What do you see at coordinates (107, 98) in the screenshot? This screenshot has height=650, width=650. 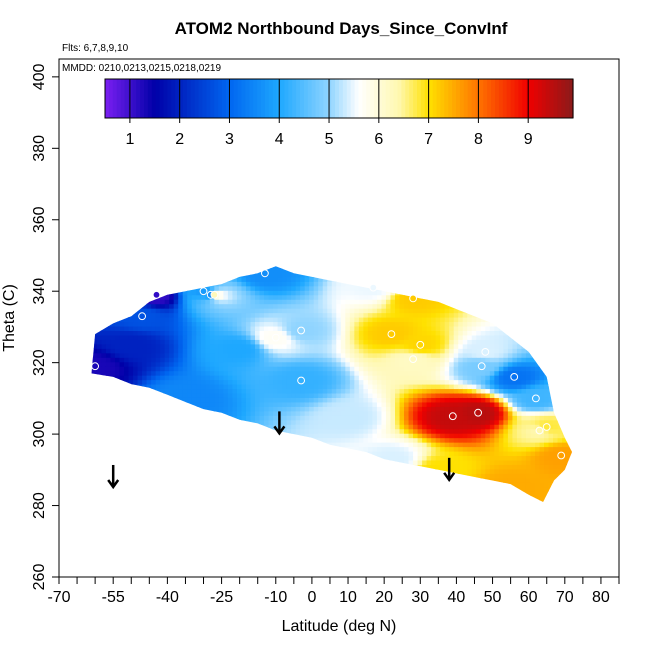 I see `colorbar-segment` at bounding box center [107, 98].